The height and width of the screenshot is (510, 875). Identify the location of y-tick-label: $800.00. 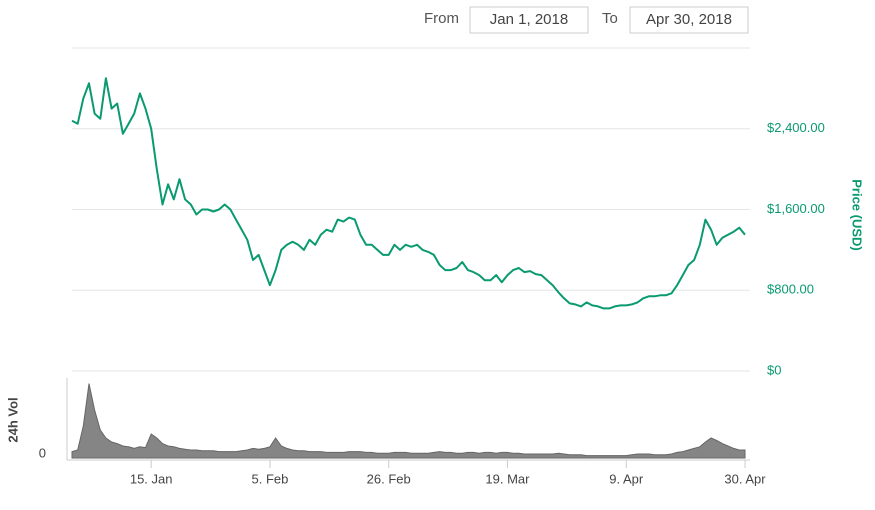
(790, 289).